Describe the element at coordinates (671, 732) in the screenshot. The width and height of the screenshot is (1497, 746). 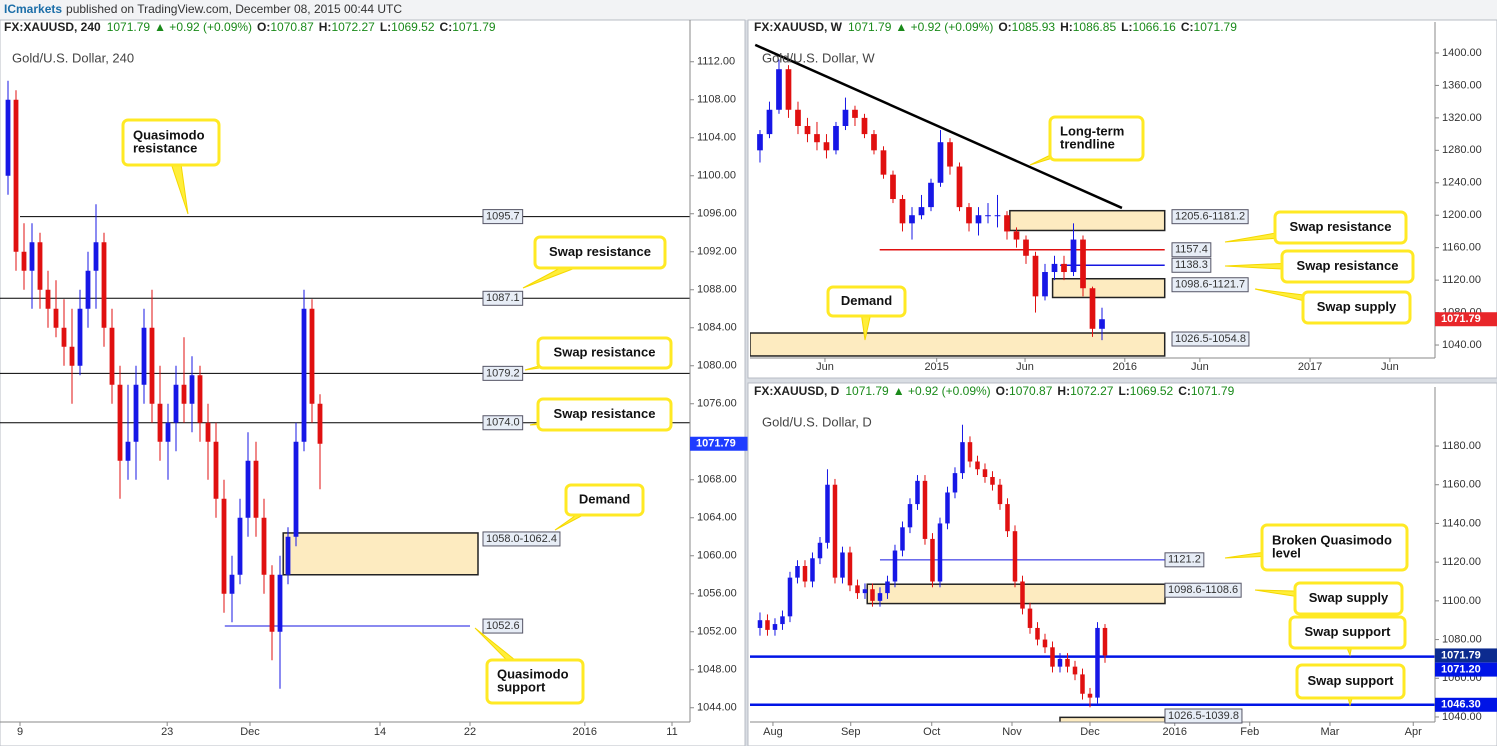
I see `x-tick-label: 11` at that location.